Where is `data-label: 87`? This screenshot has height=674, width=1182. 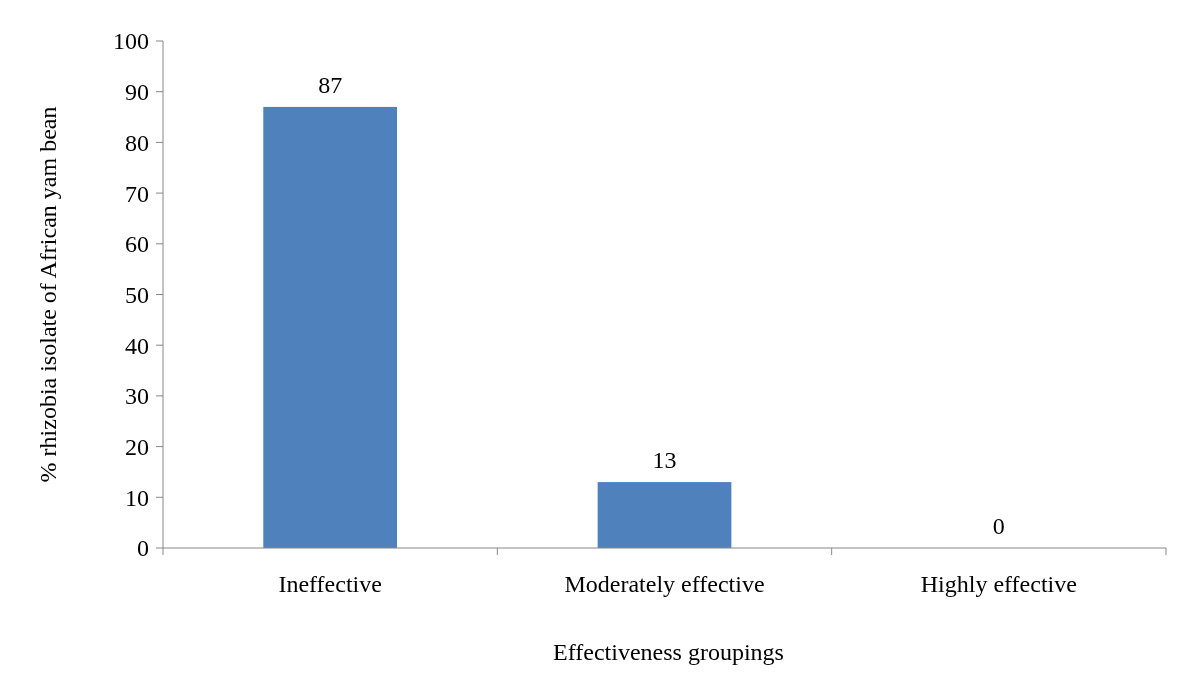 data-label: 87 is located at coordinates (330, 84).